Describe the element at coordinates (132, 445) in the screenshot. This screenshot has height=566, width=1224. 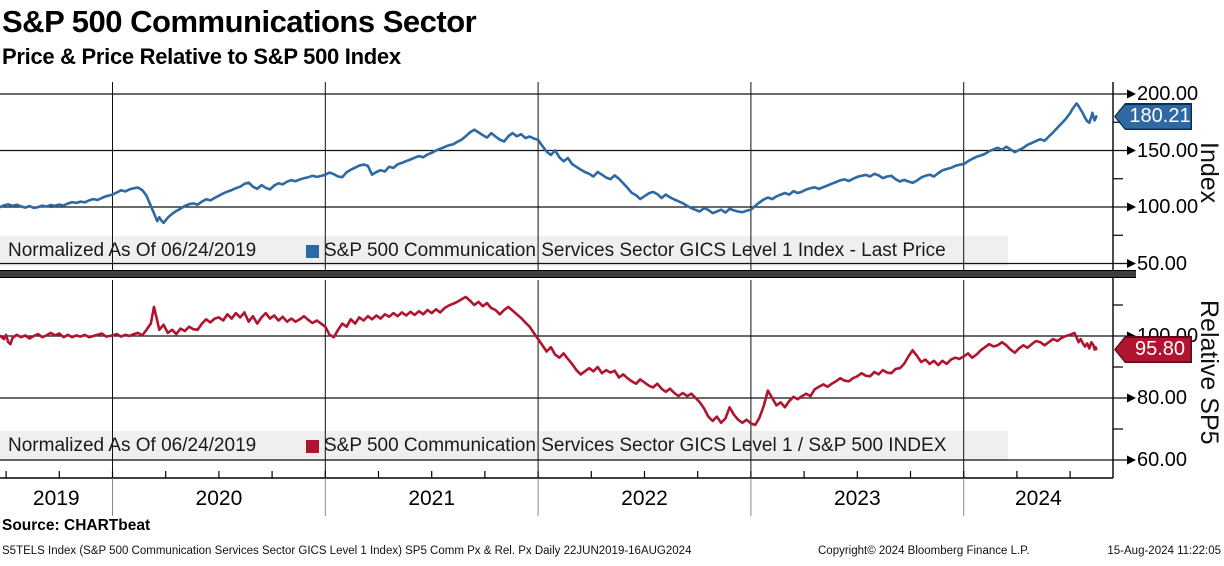
I see `normalized-label-bottom: Normalized As Of 06/24/2019` at that location.